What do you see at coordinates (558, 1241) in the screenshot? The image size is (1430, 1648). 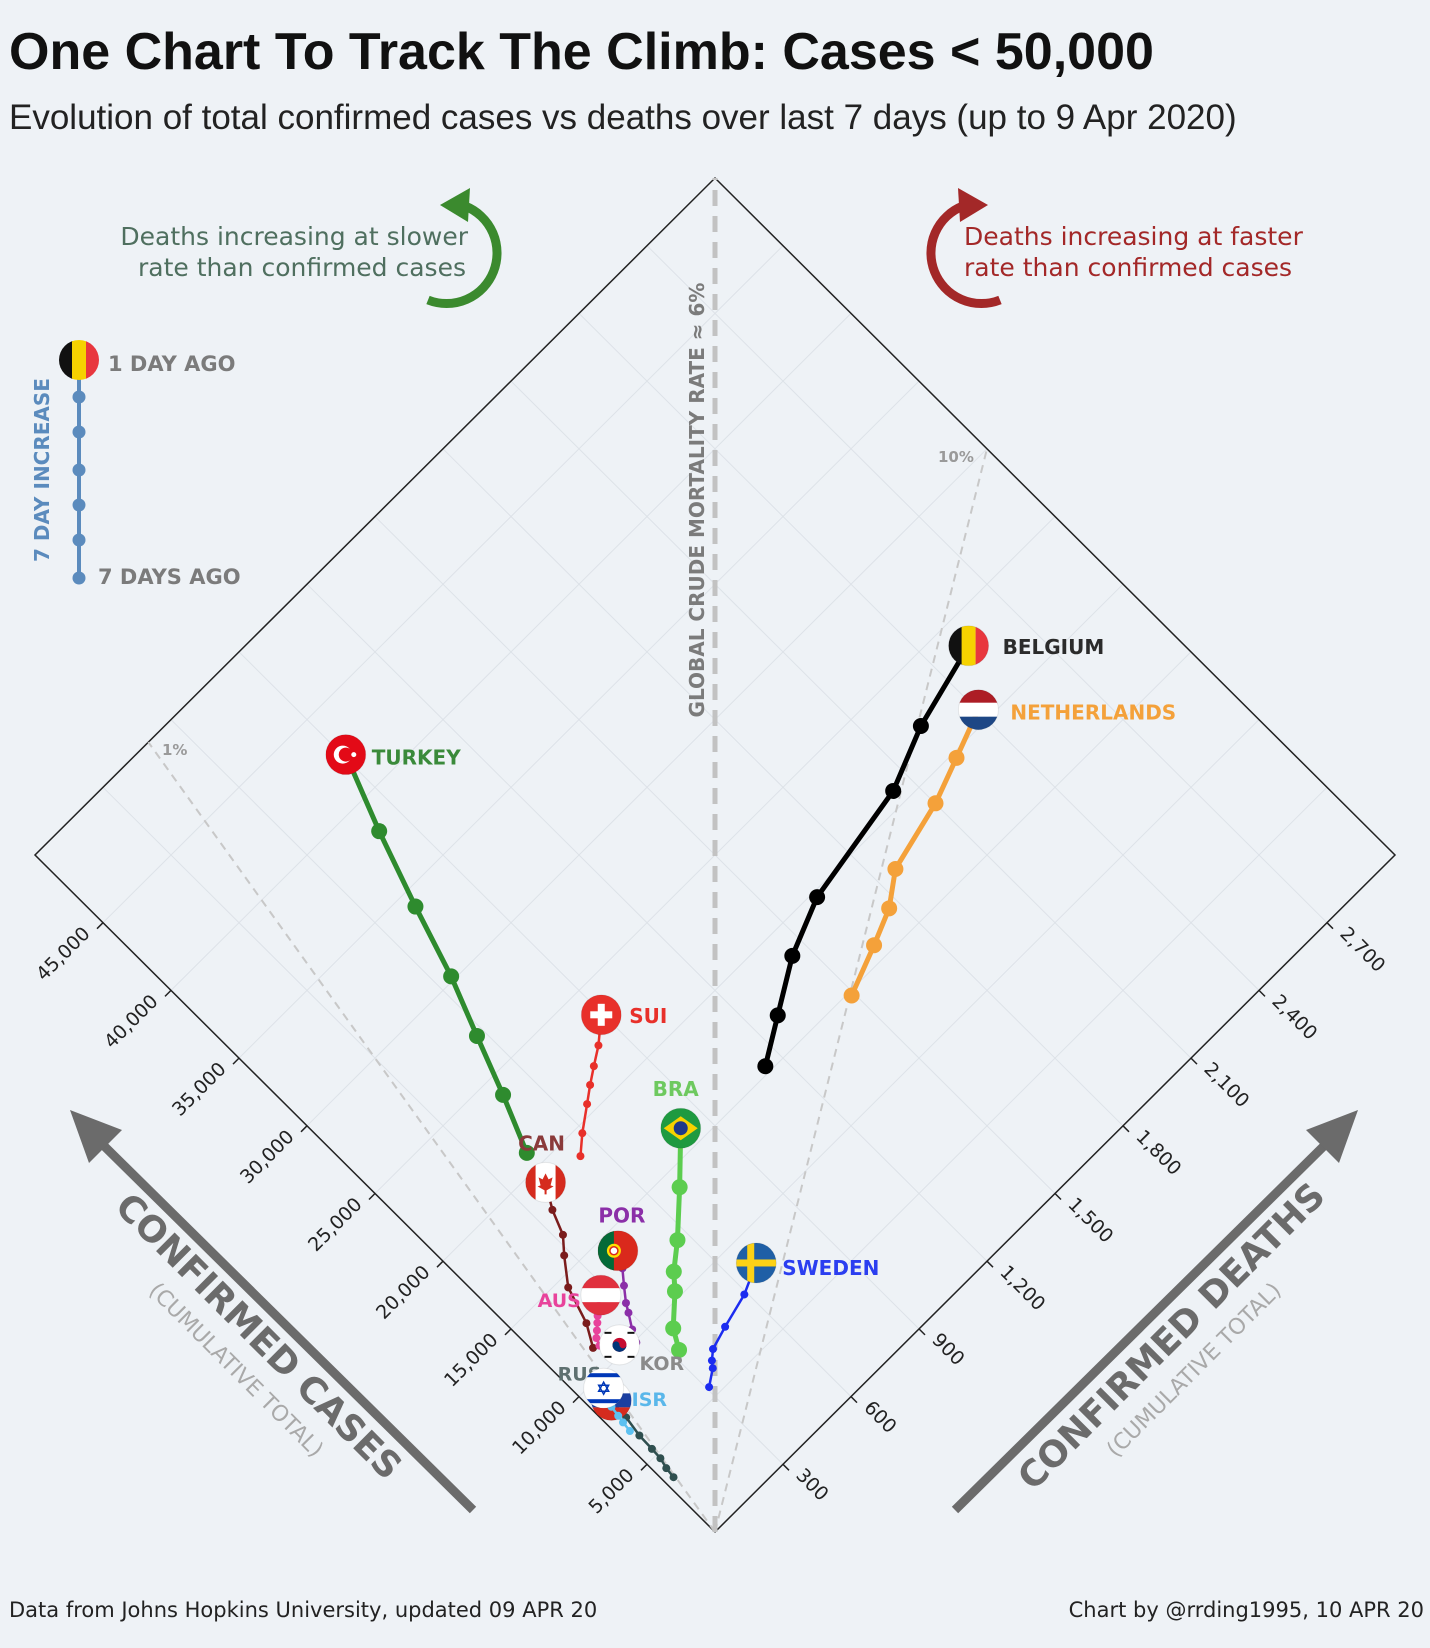 I see `series-can: CAN` at bounding box center [558, 1241].